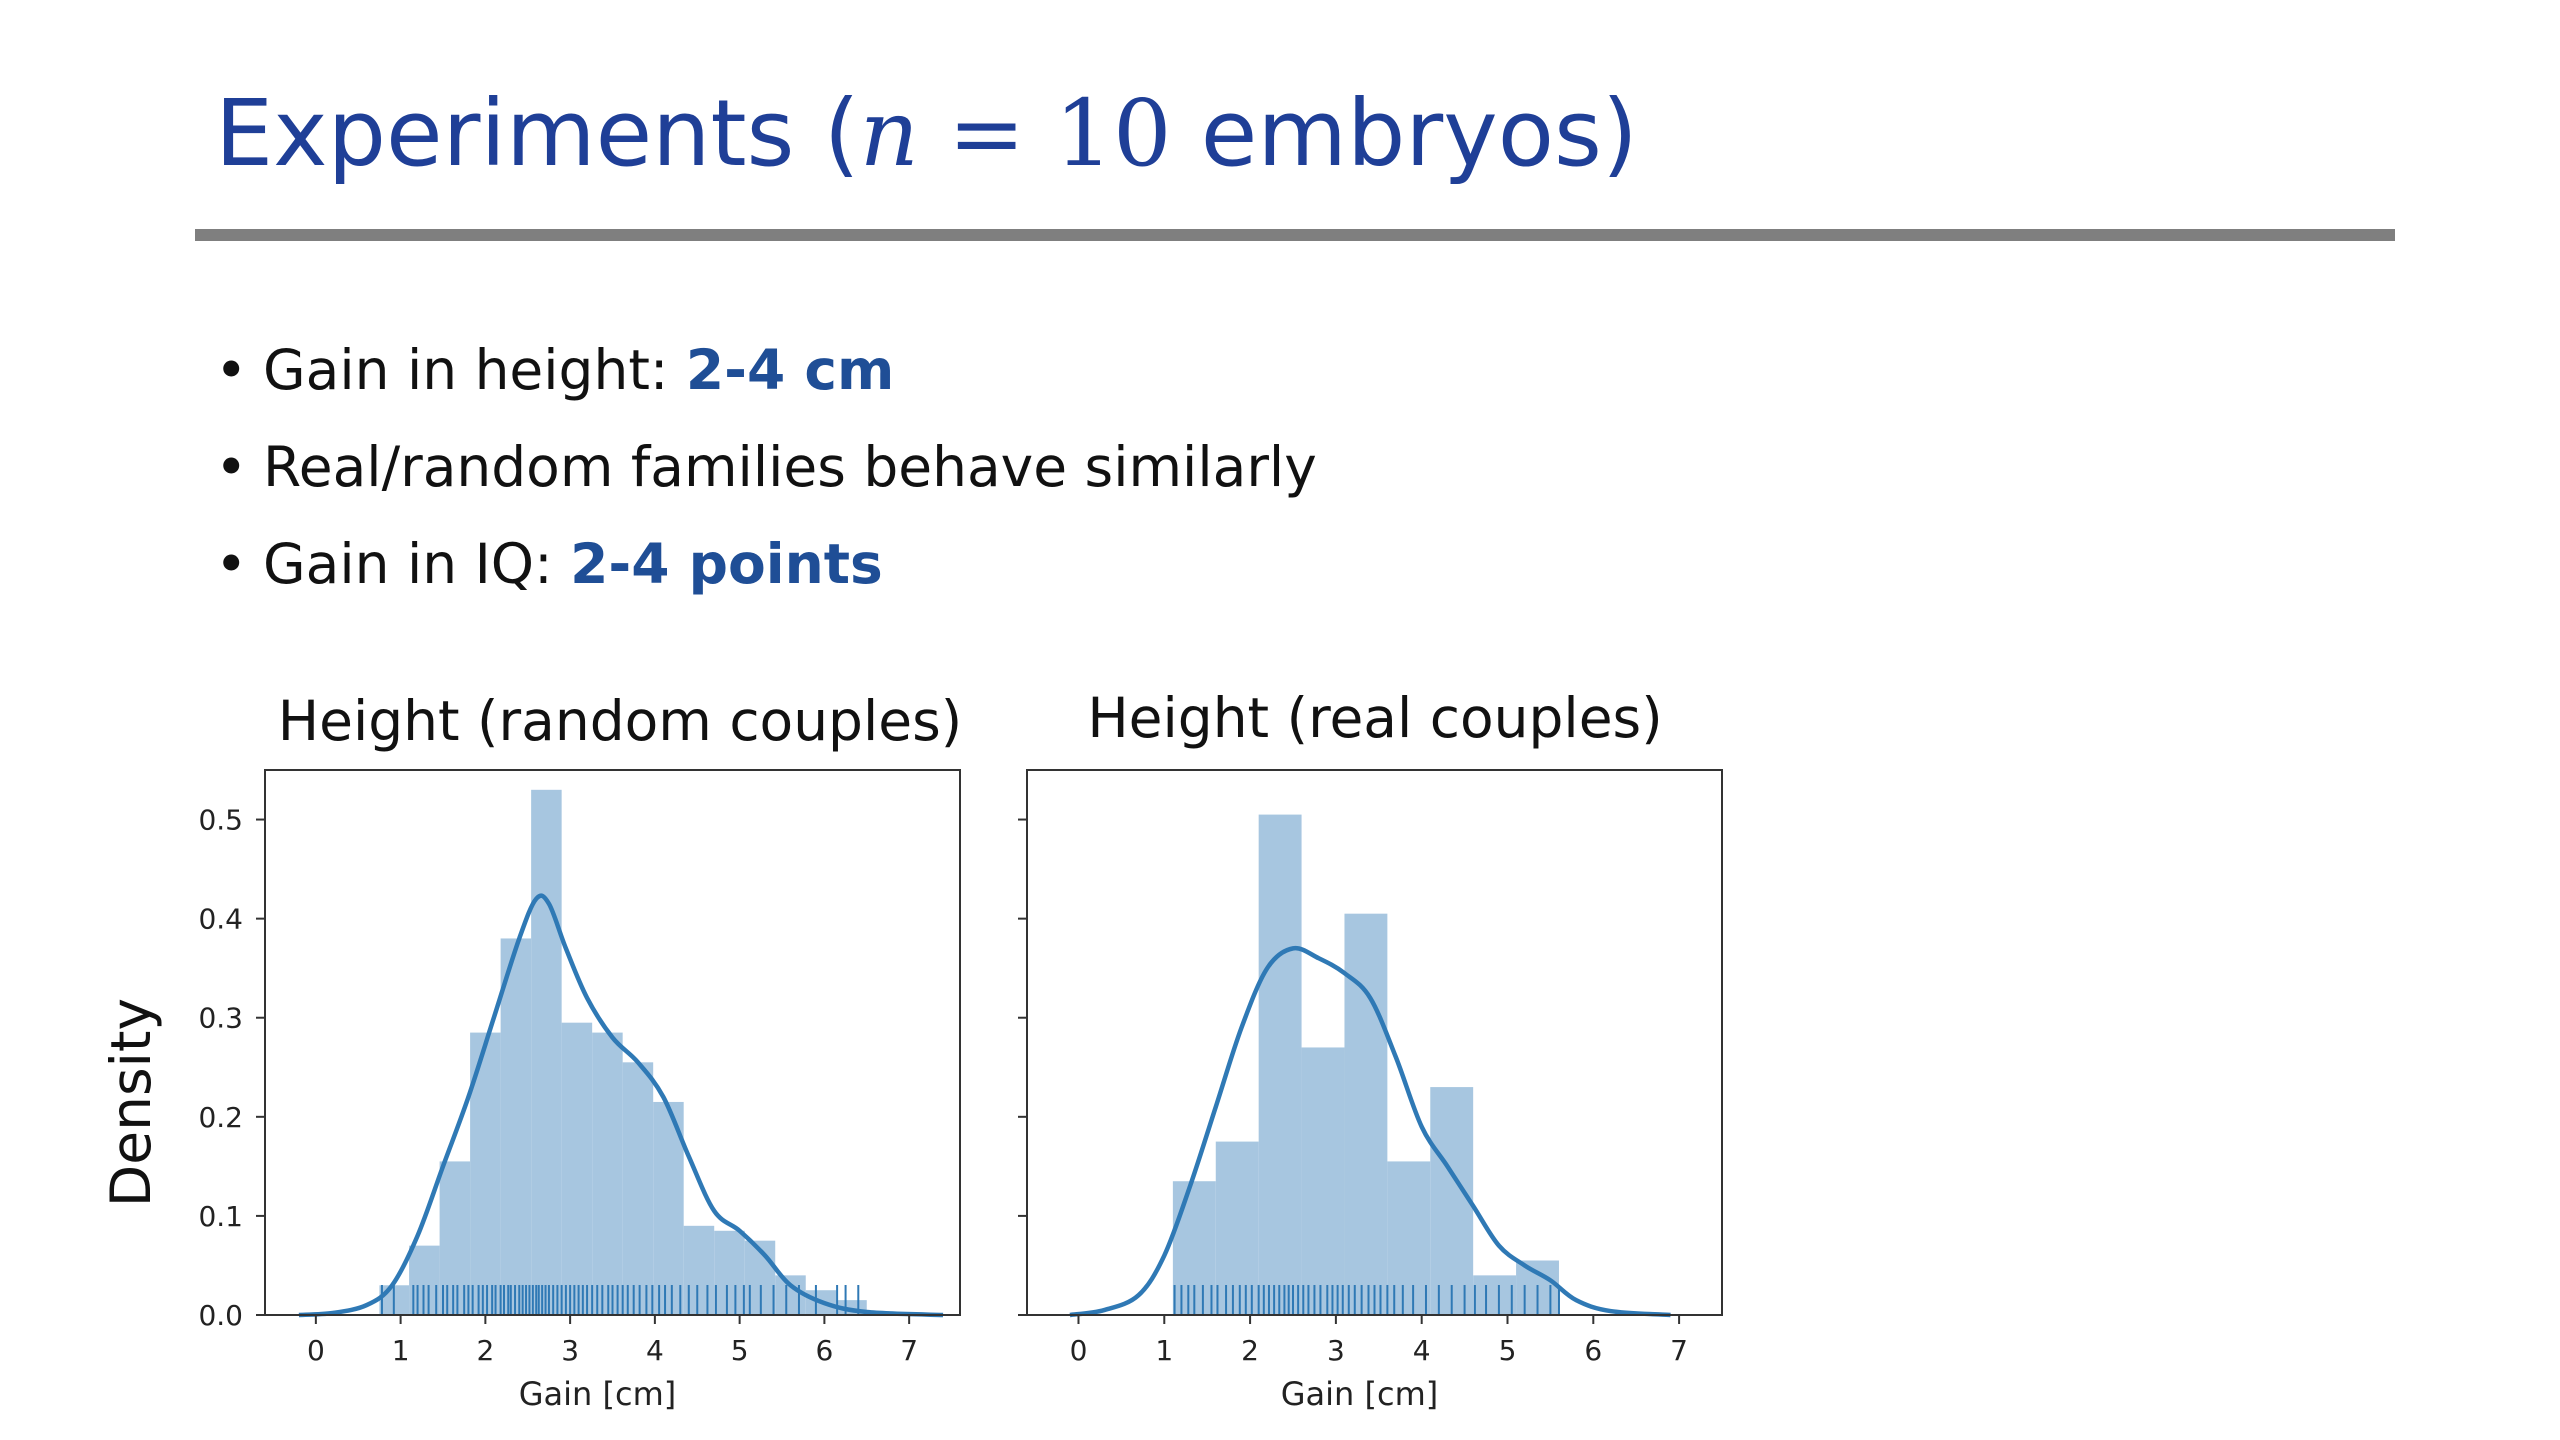  Describe the element at coordinates (220, 1117) in the screenshot. I see `y-tick-label: 0.2` at that location.